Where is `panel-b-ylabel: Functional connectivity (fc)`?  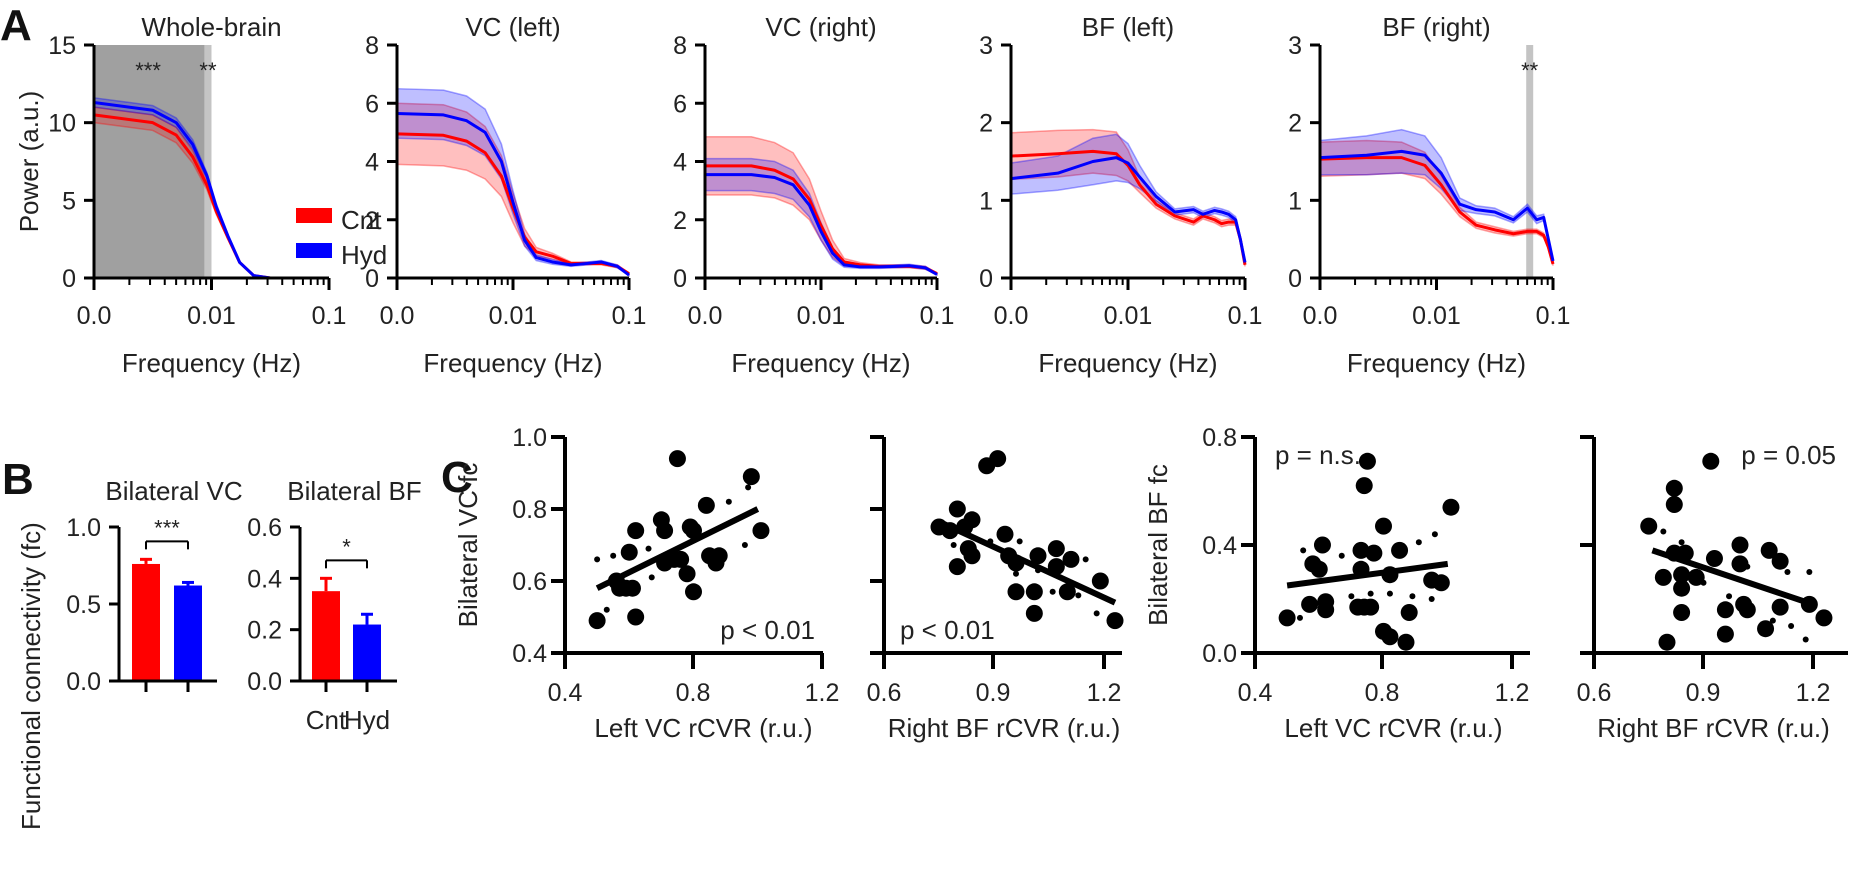 panel-b-ylabel: Functional connectivity (fc) is located at coordinates (31, 676).